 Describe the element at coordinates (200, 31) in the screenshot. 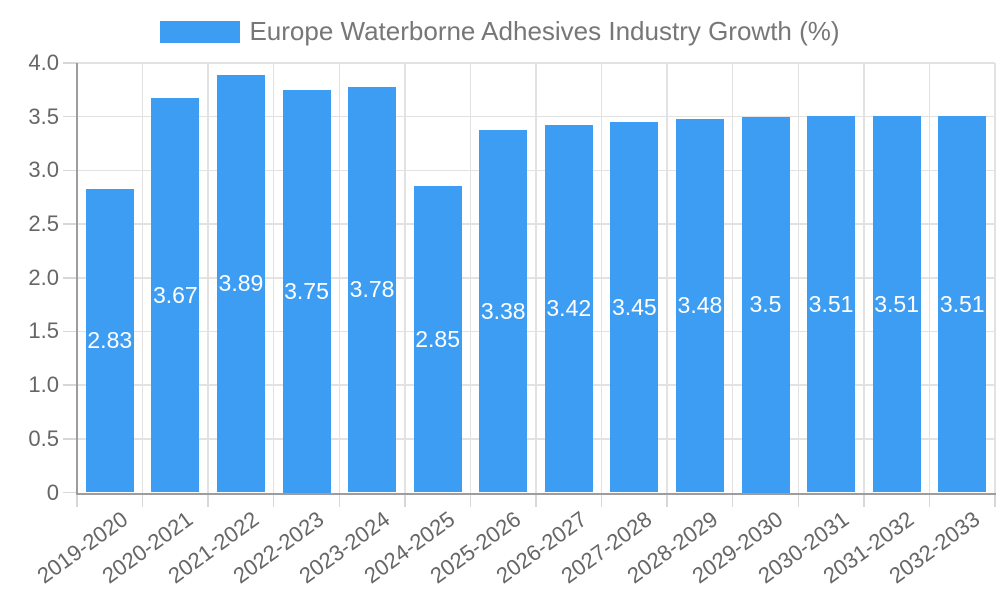

I see `legend-swatch` at that location.